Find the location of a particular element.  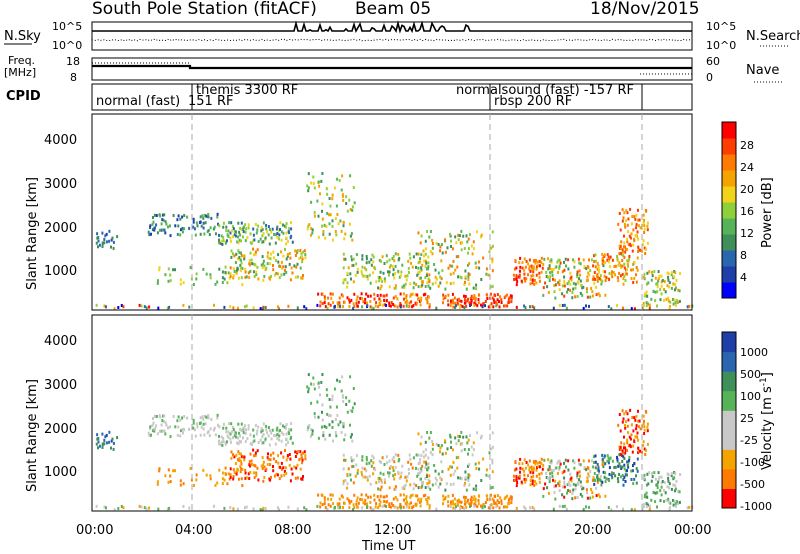

freq-tick-top: 18 is located at coordinates (73, 61).